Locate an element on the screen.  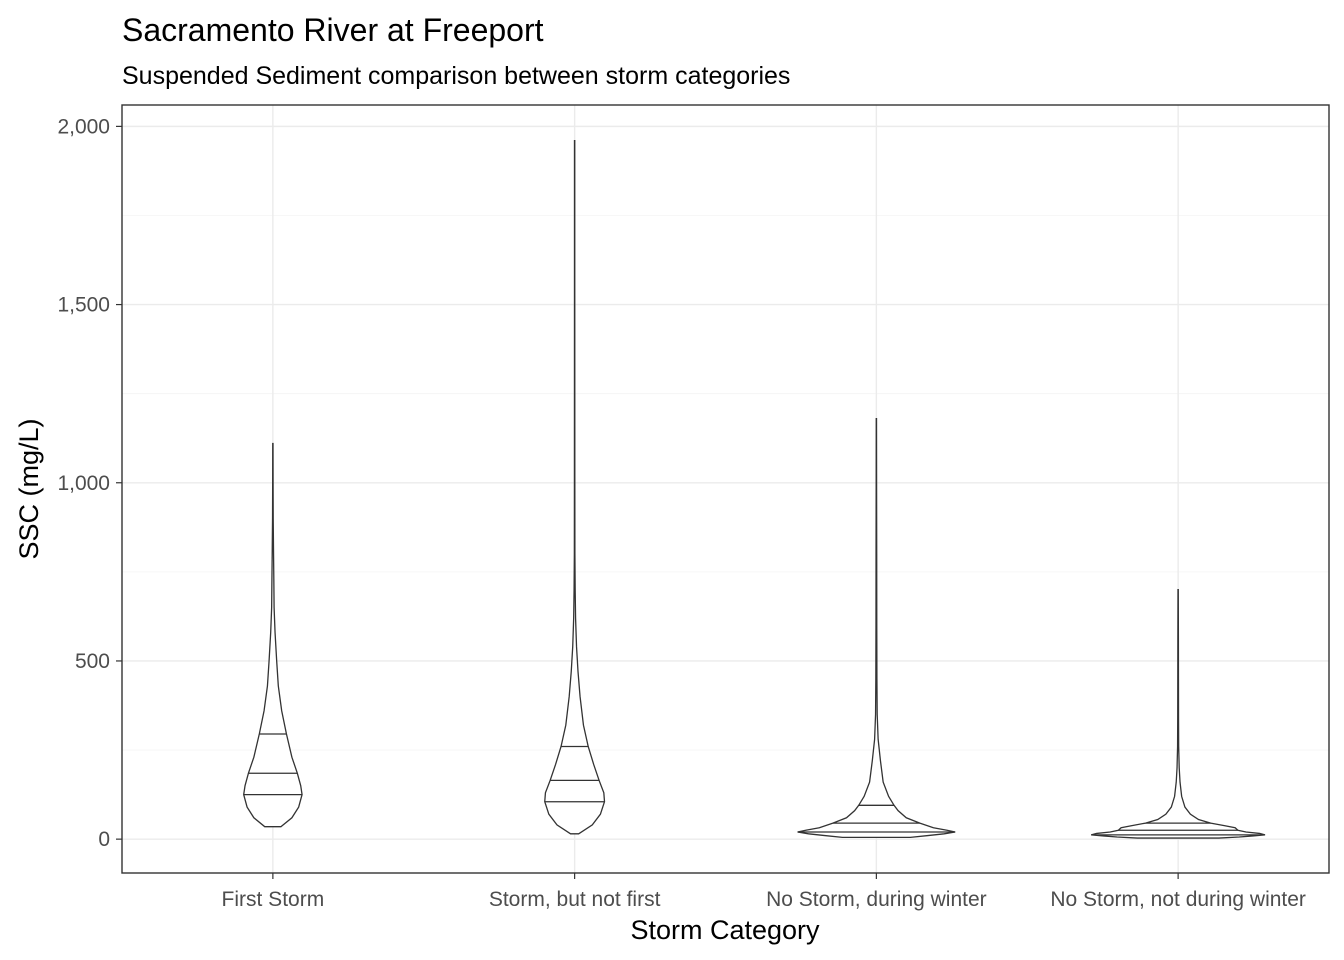
x-tick-label: No Storm, during winter is located at coordinates (876, 899).